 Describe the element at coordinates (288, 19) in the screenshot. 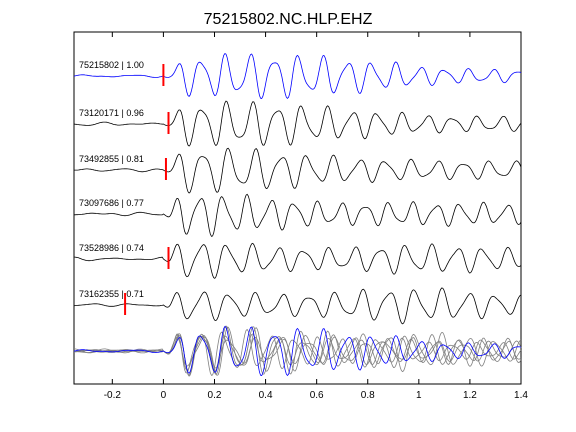

I see `chart-title: 75215802.NC.HLP.EHZ` at that location.